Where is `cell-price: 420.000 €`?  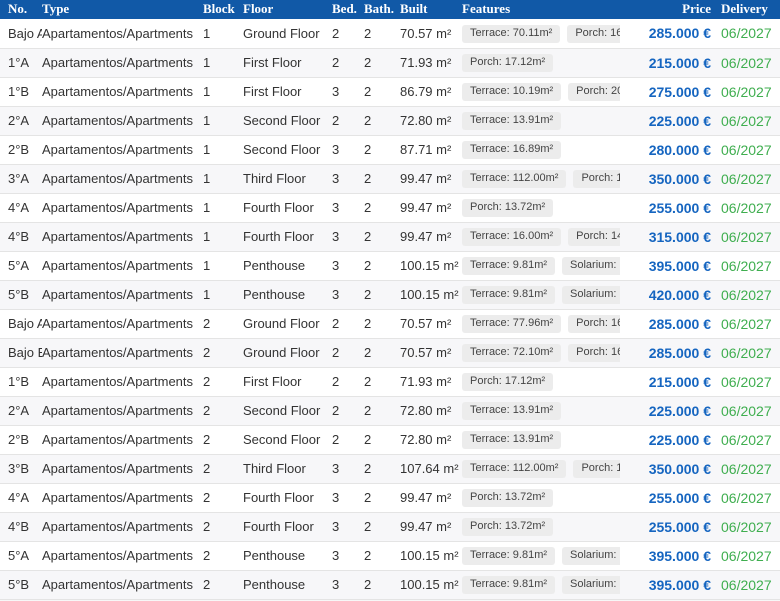
cell-price: 420.000 € is located at coordinates (667, 295).